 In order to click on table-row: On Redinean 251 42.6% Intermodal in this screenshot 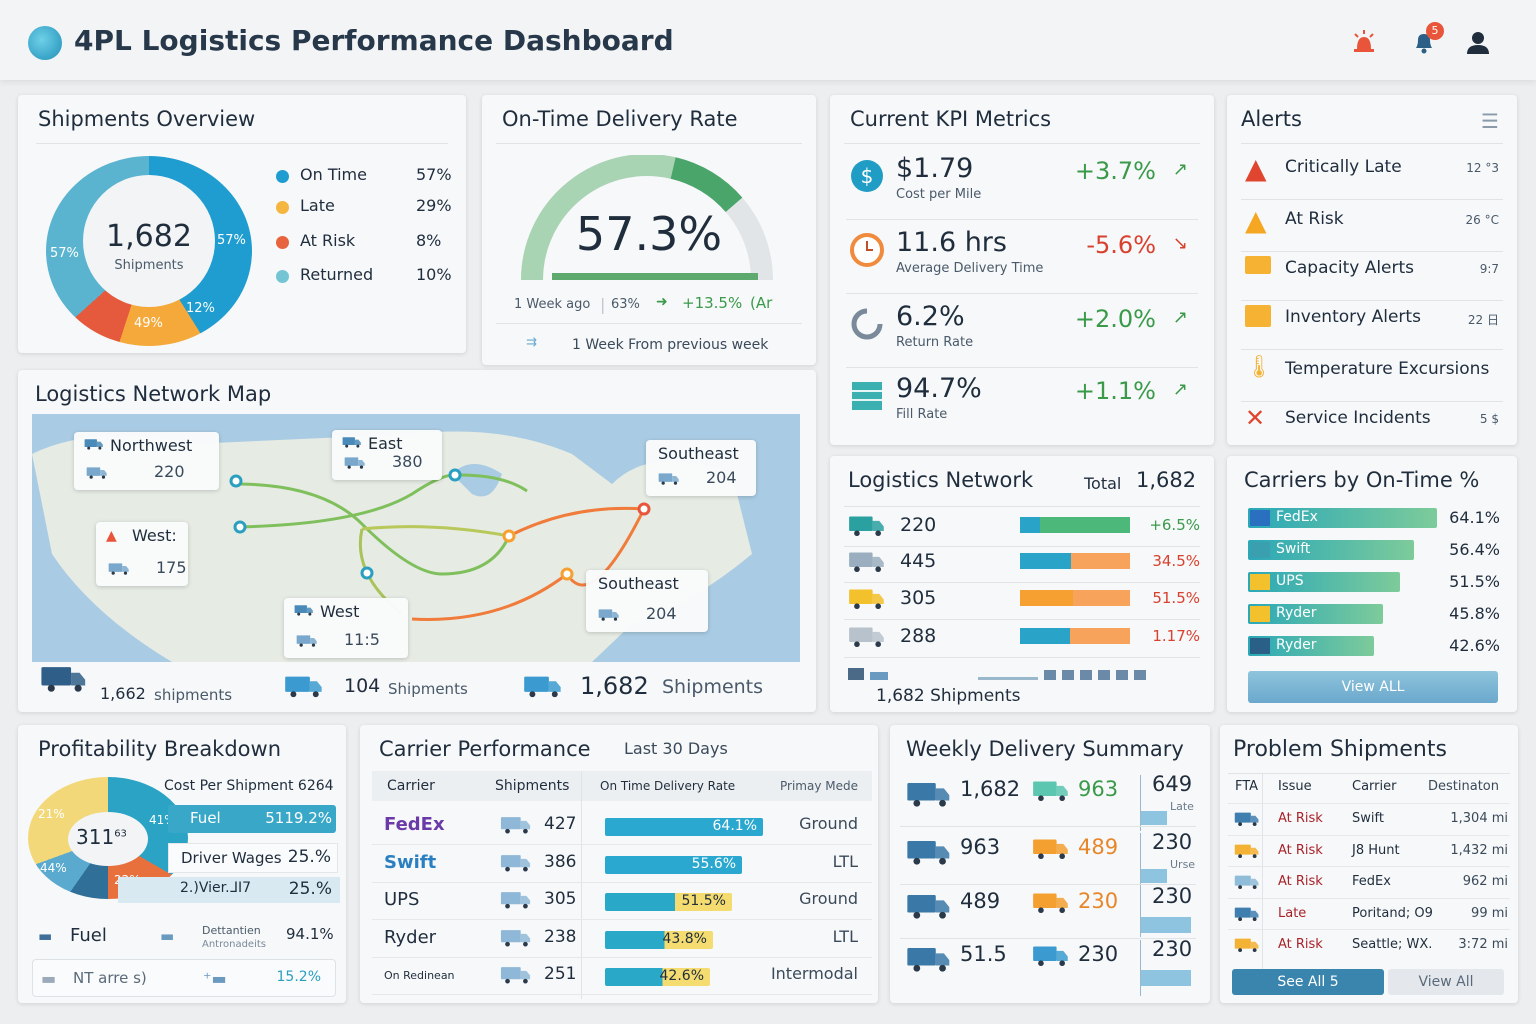, I will do `click(622, 977)`.